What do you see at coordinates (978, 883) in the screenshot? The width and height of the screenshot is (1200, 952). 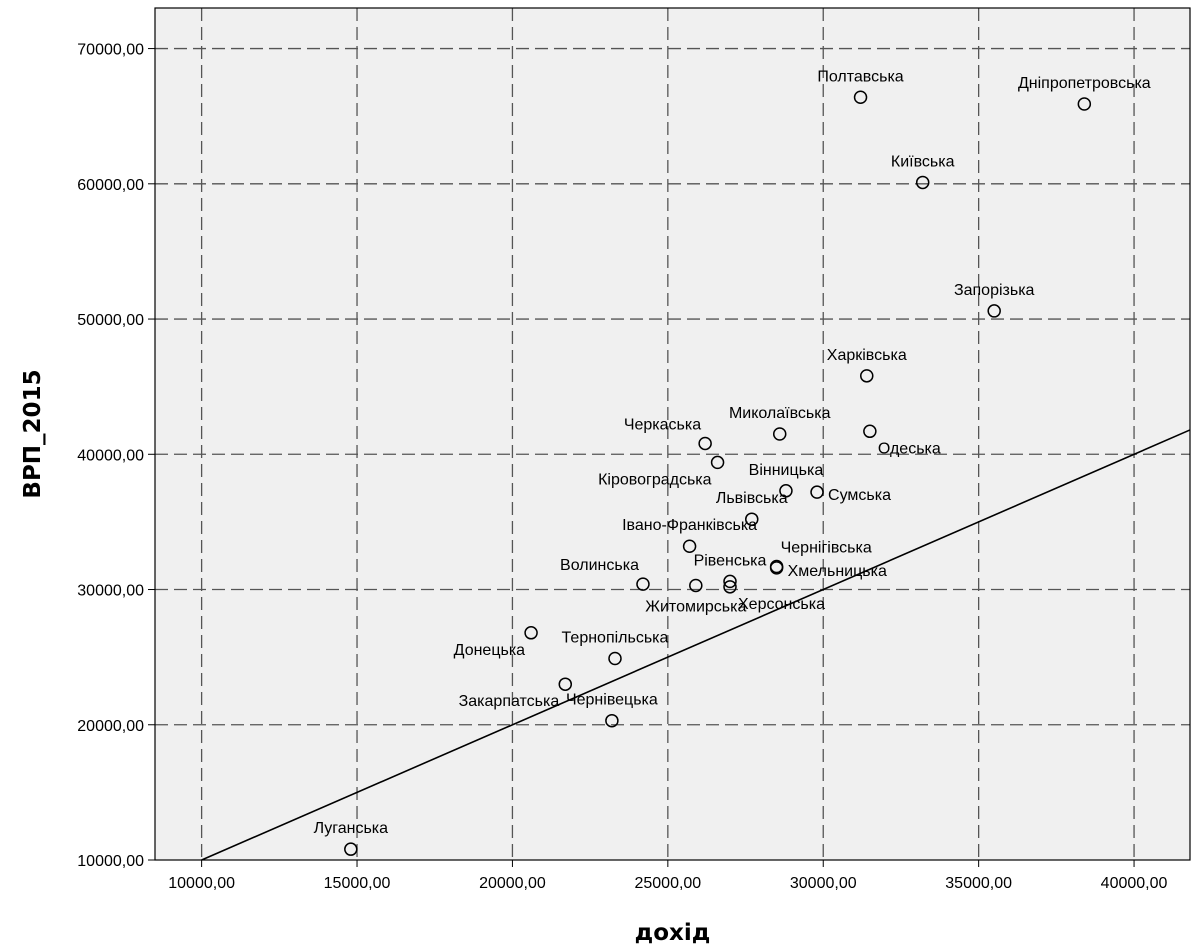 I see `x-tick-label: 35000,00` at bounding box center [978, 883].